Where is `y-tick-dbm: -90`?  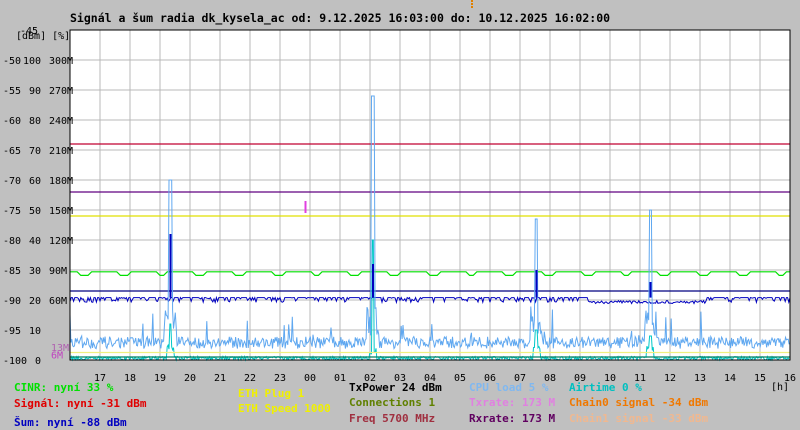 y-tick-dbm: -90 is located at coordinates (12, 301).